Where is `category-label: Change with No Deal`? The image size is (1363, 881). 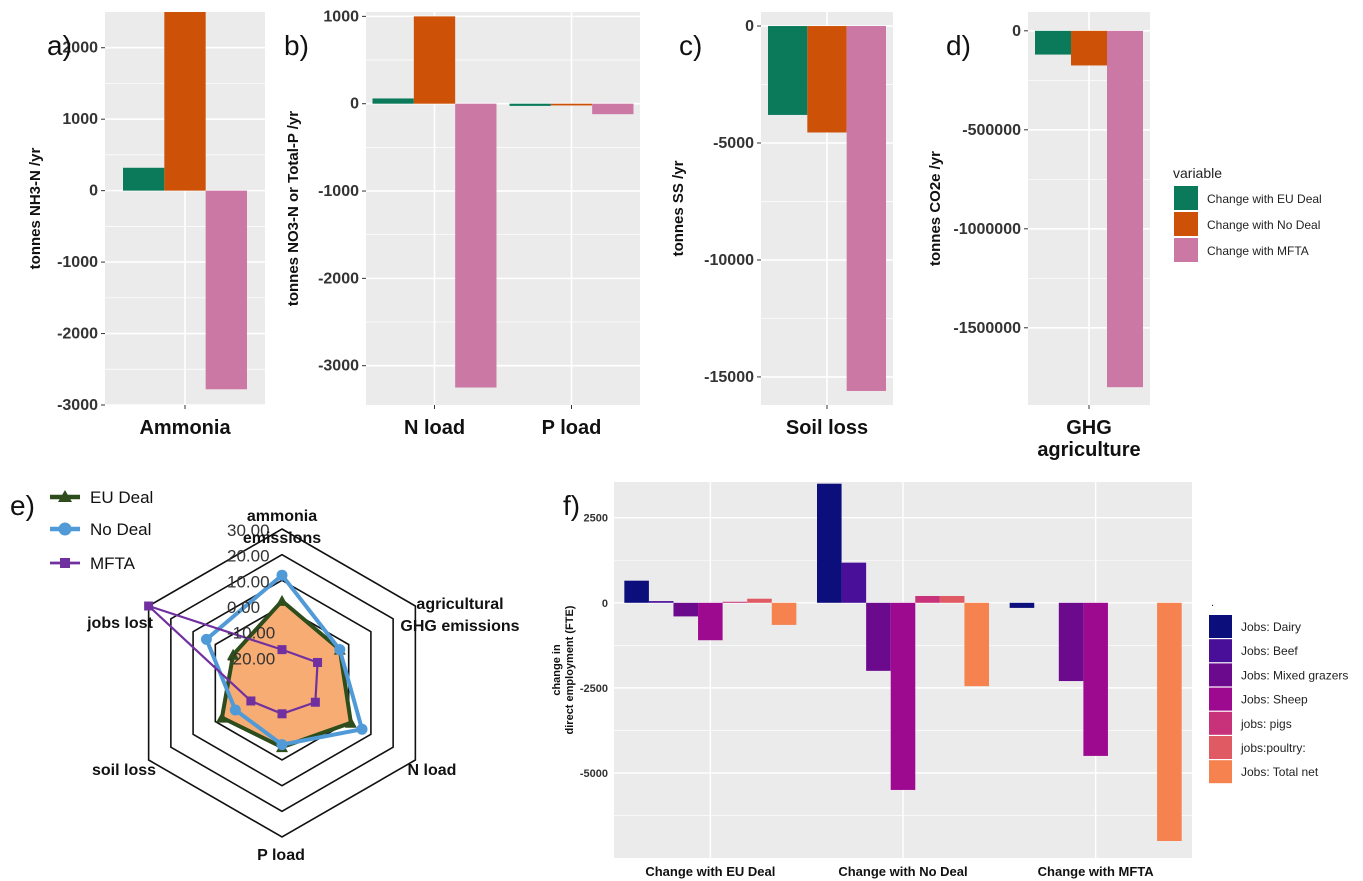
category-label: Change with No Deal is located at coordinates (902, 871).